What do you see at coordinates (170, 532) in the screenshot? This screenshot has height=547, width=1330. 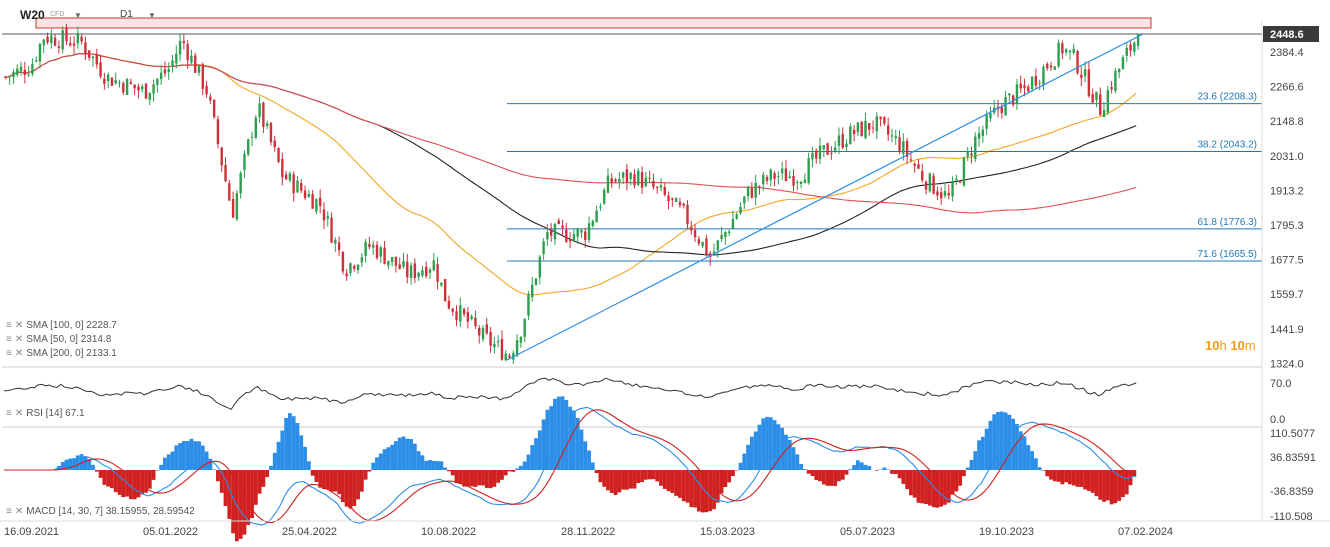 I see `date-tick-label: 05.01.2022` at bounding box center [170, 532].